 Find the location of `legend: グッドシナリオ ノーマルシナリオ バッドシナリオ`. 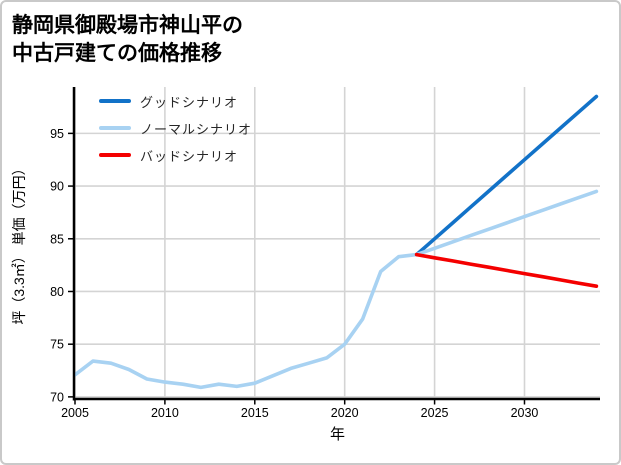

legend: グッドシナリオ ノーマルシナリオ バッドシナリオ is located at coordinates (175, 128).